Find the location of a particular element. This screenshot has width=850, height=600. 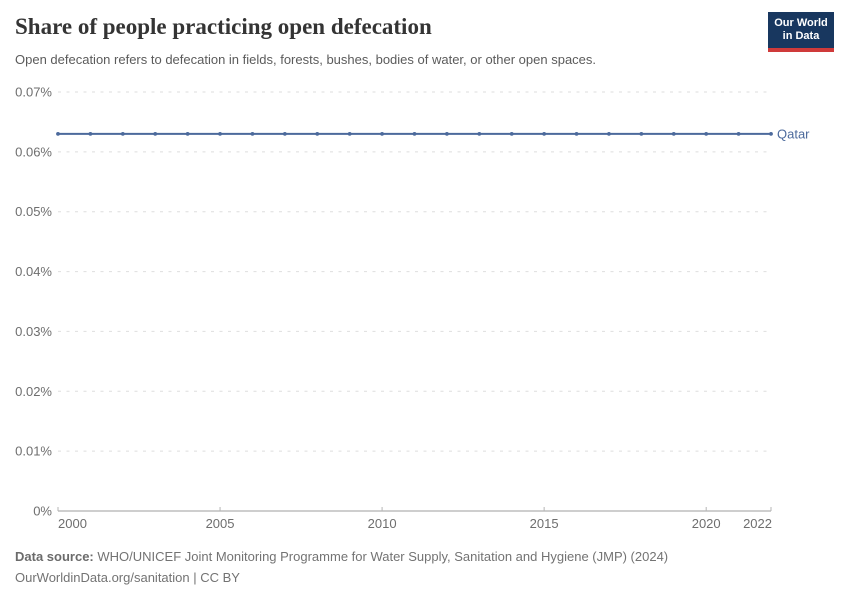

x-axis-tick-label: 2022 is located at coordinates (757, 523).